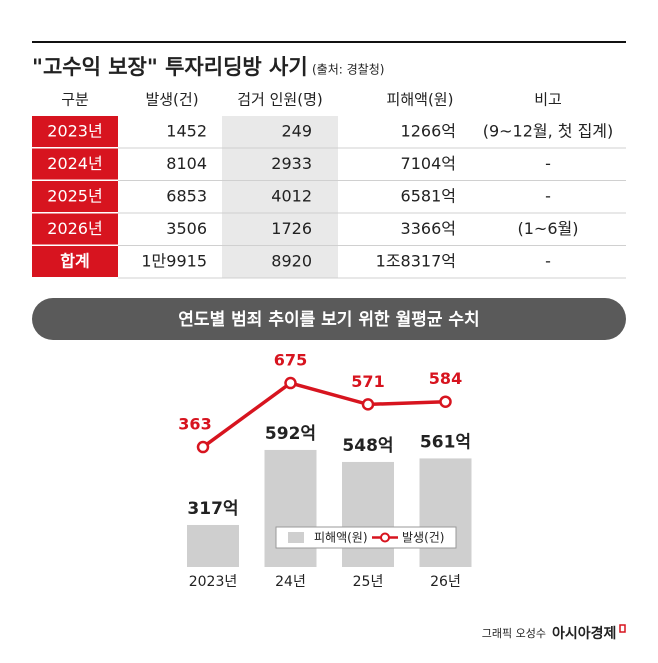  What do you see at coordinates (548, 100) in the screenshot?
I see `column-header: 비고` at bounding box center [548, 100].